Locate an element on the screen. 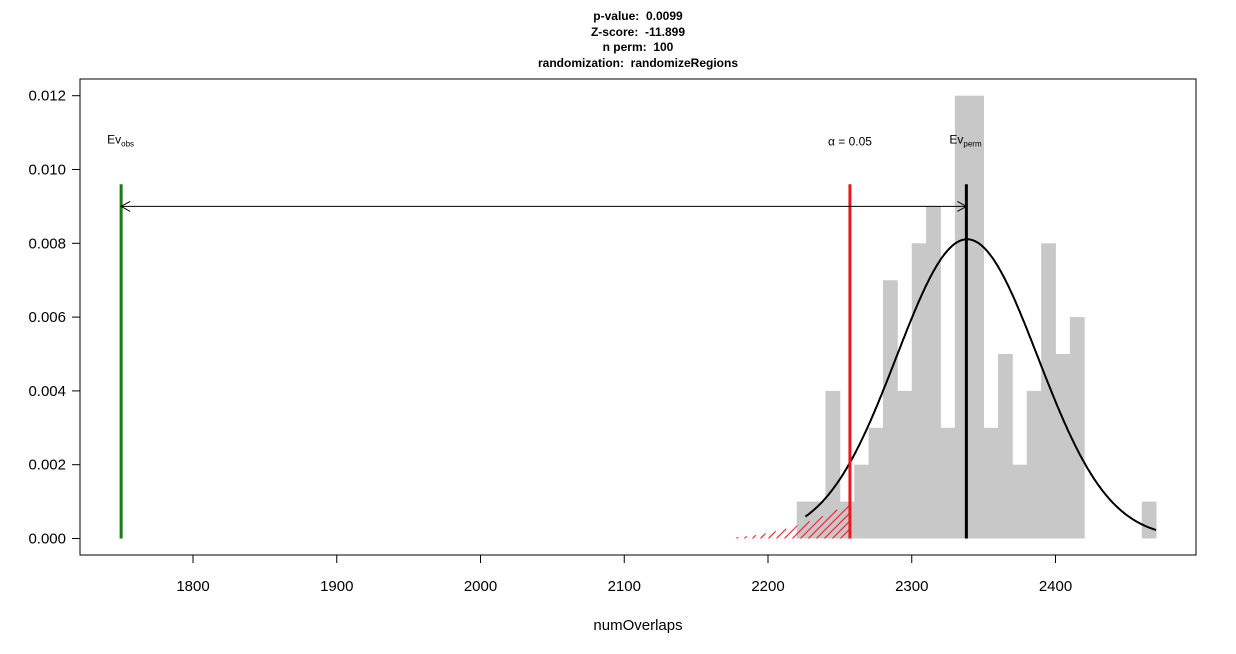  y-tick-label: 0.000 is located at coordinates (47, 539).